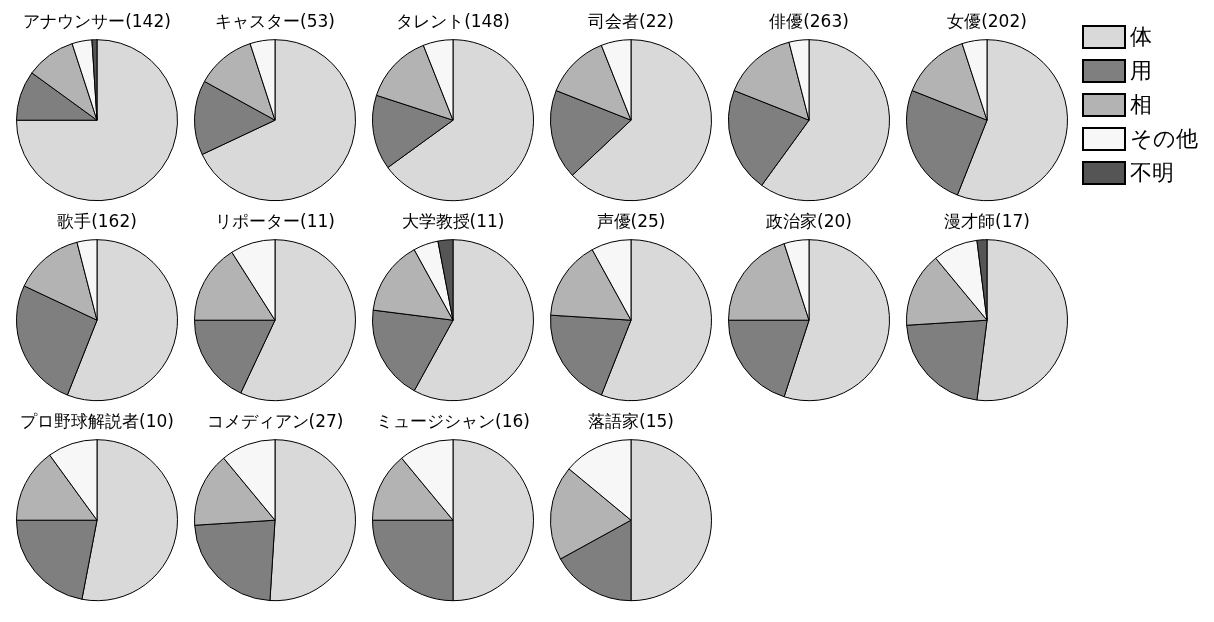 Image resolution: width=1214 pixels, height=622 pixels. Describe the element at coordinates (453, 220) in the screenshot. I see `chart-title: 大学教授(11)` at that location.